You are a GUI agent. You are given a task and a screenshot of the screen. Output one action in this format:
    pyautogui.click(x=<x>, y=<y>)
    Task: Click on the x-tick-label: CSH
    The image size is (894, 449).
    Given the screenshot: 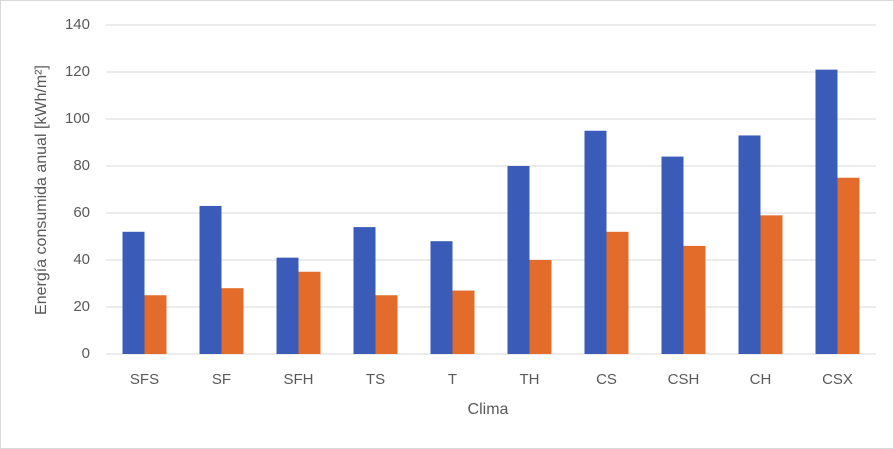 What is the action you would take?
    pyautogui.click(x=684, y=379)
    